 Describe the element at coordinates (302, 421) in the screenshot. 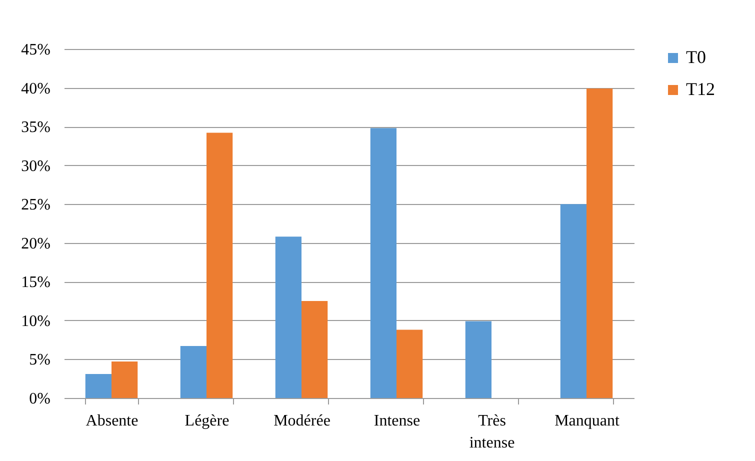

I see `x-tick-label: Modérée` at that location.